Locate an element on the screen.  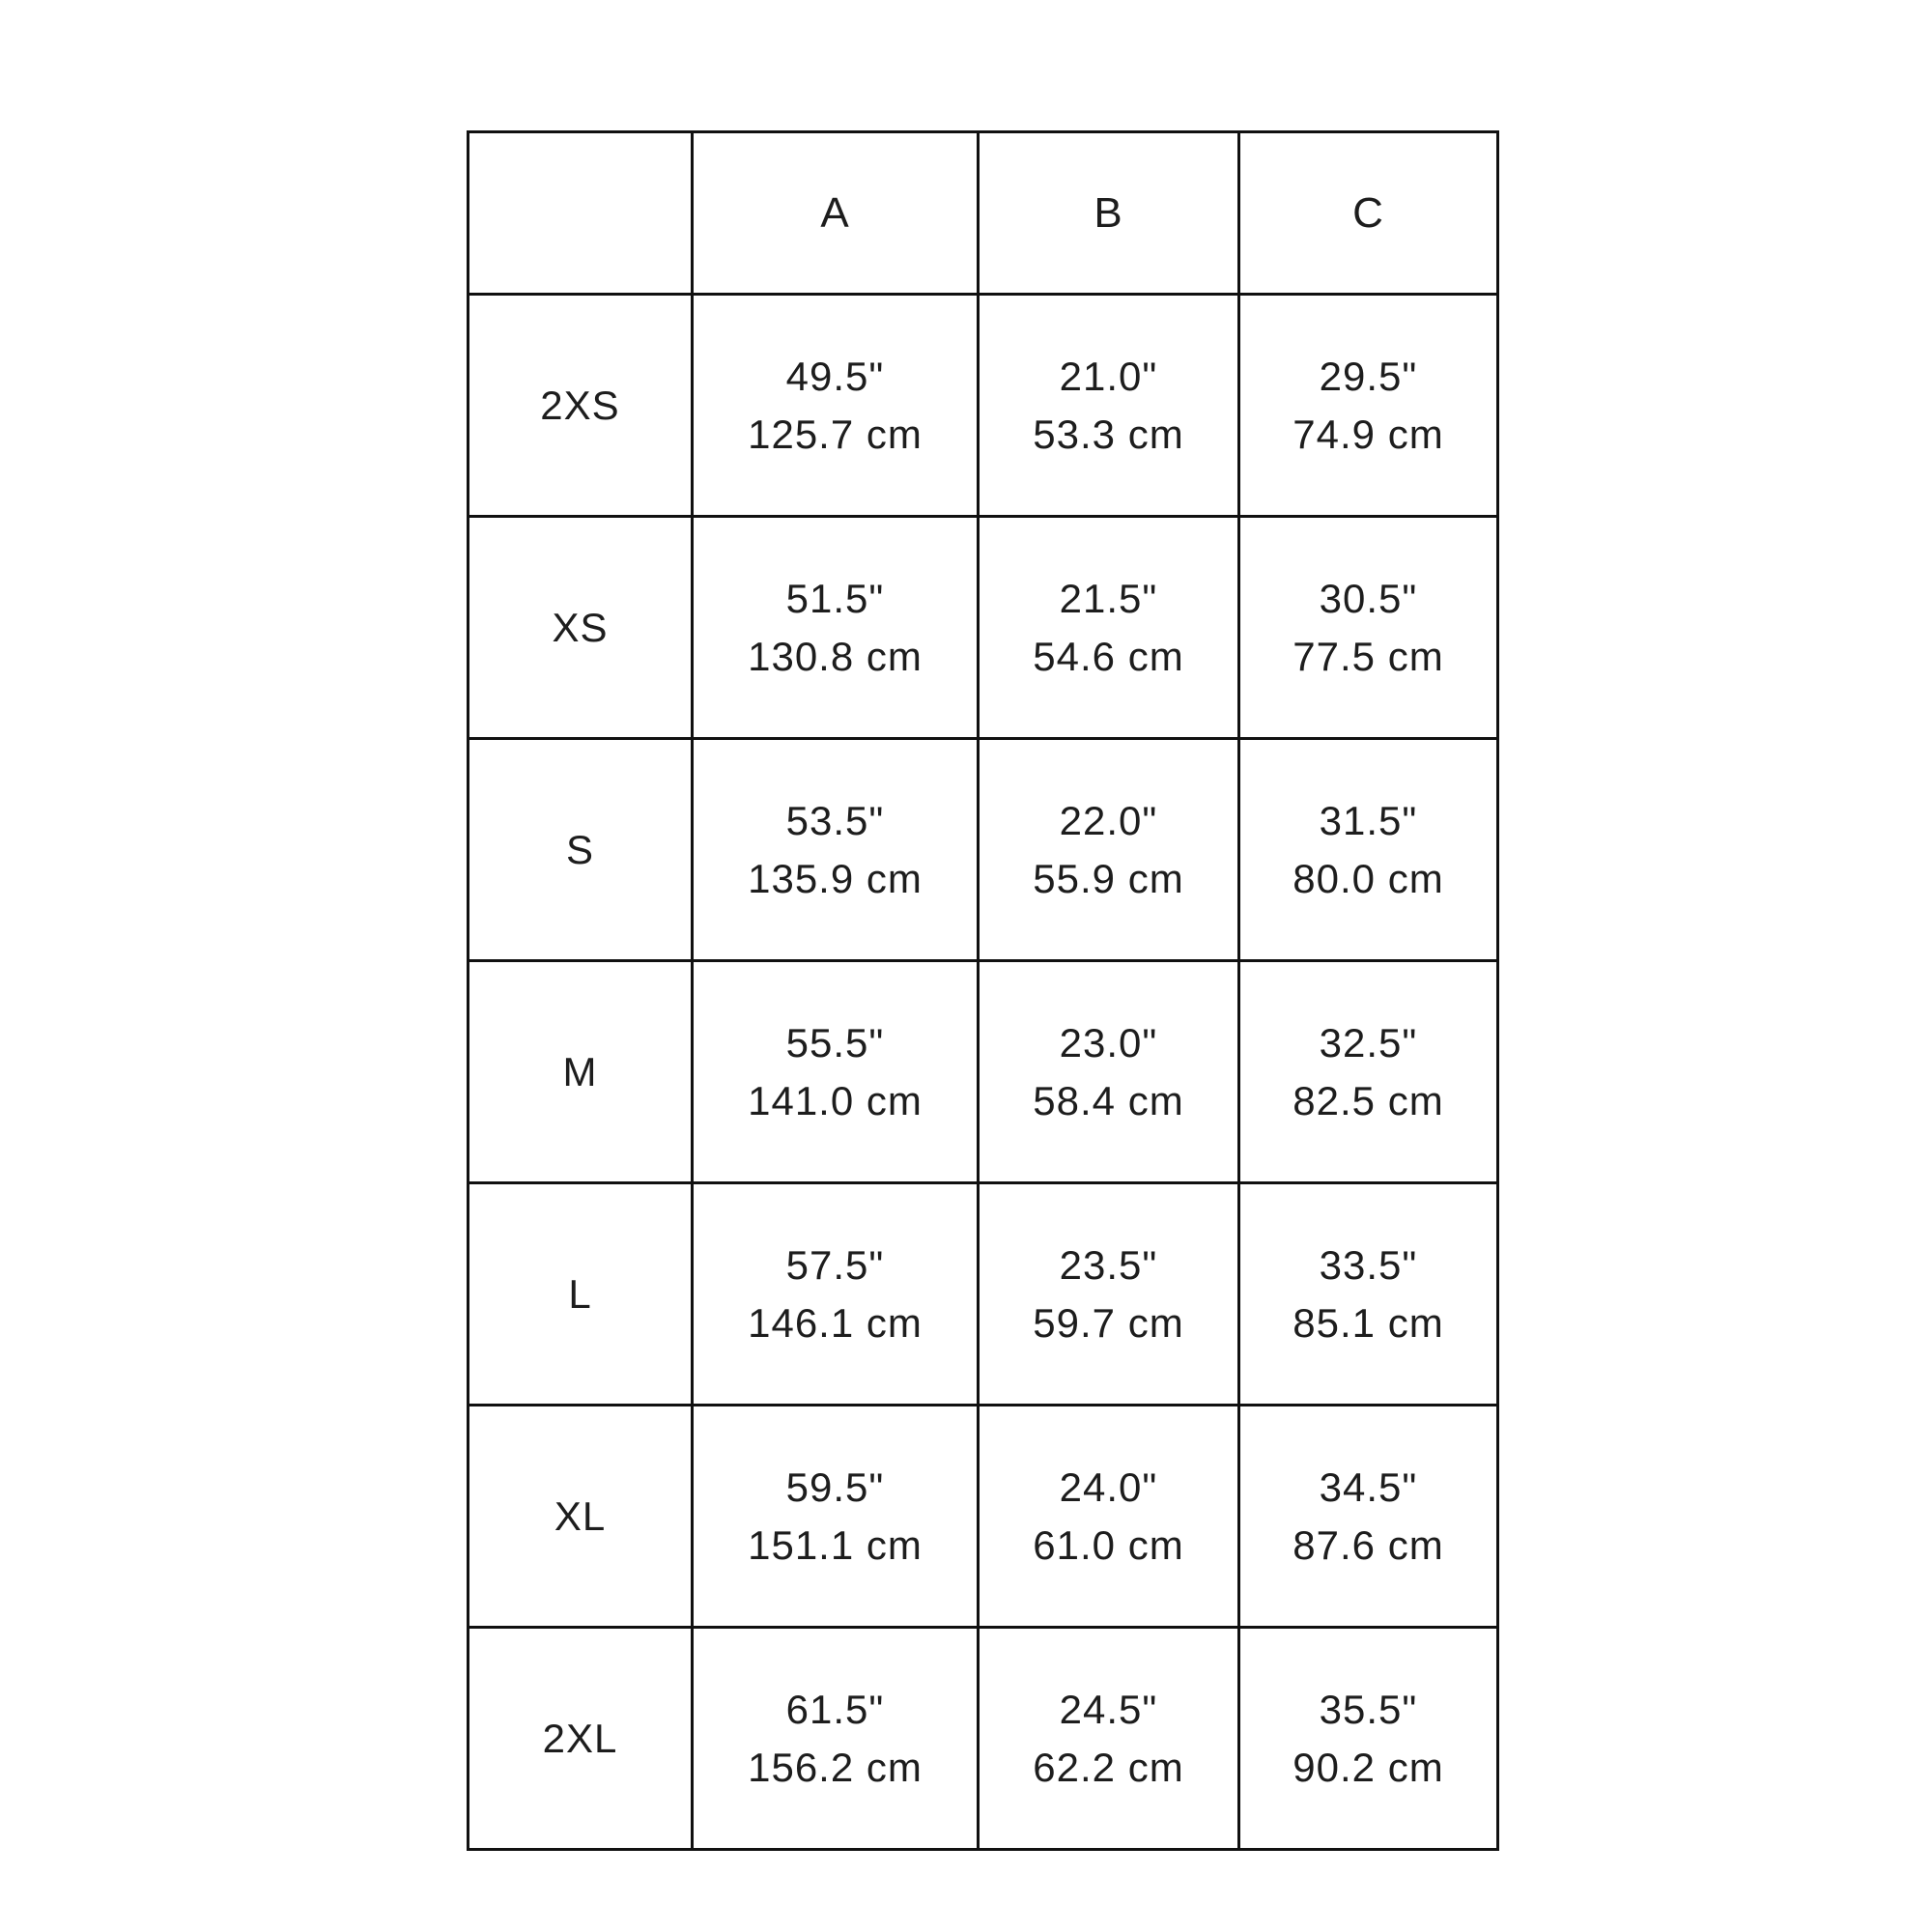
inches-value: 35.5" is located at coordinates (1368, 1709).